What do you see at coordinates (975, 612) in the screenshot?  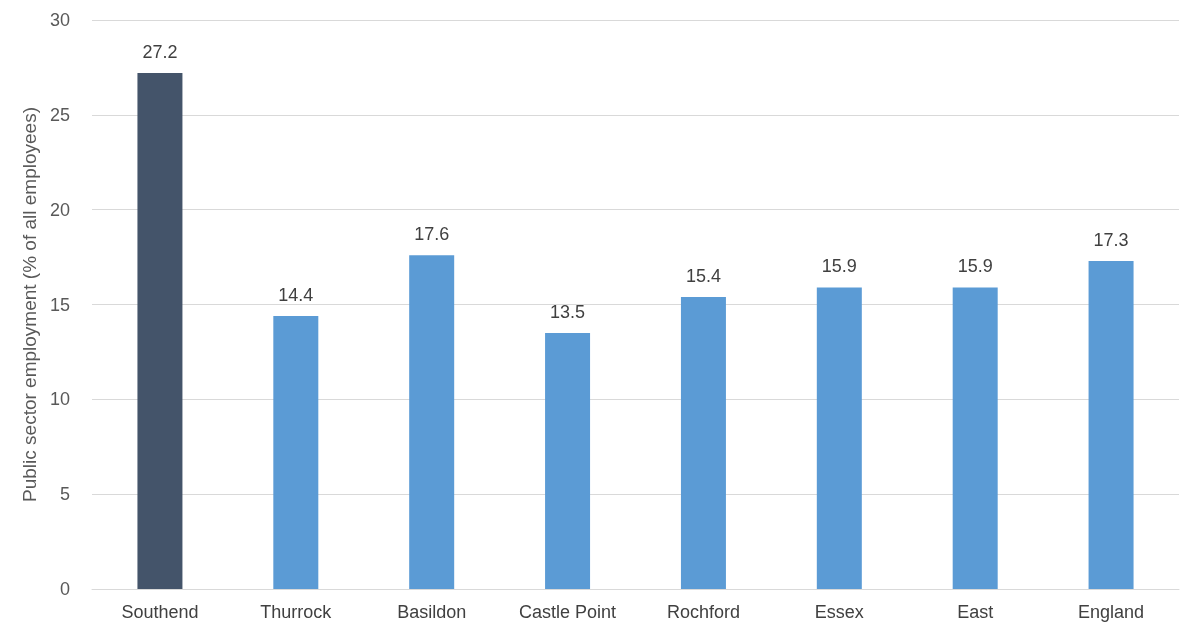 I see `x-tick-label: East` at bounding box center [975, 612].